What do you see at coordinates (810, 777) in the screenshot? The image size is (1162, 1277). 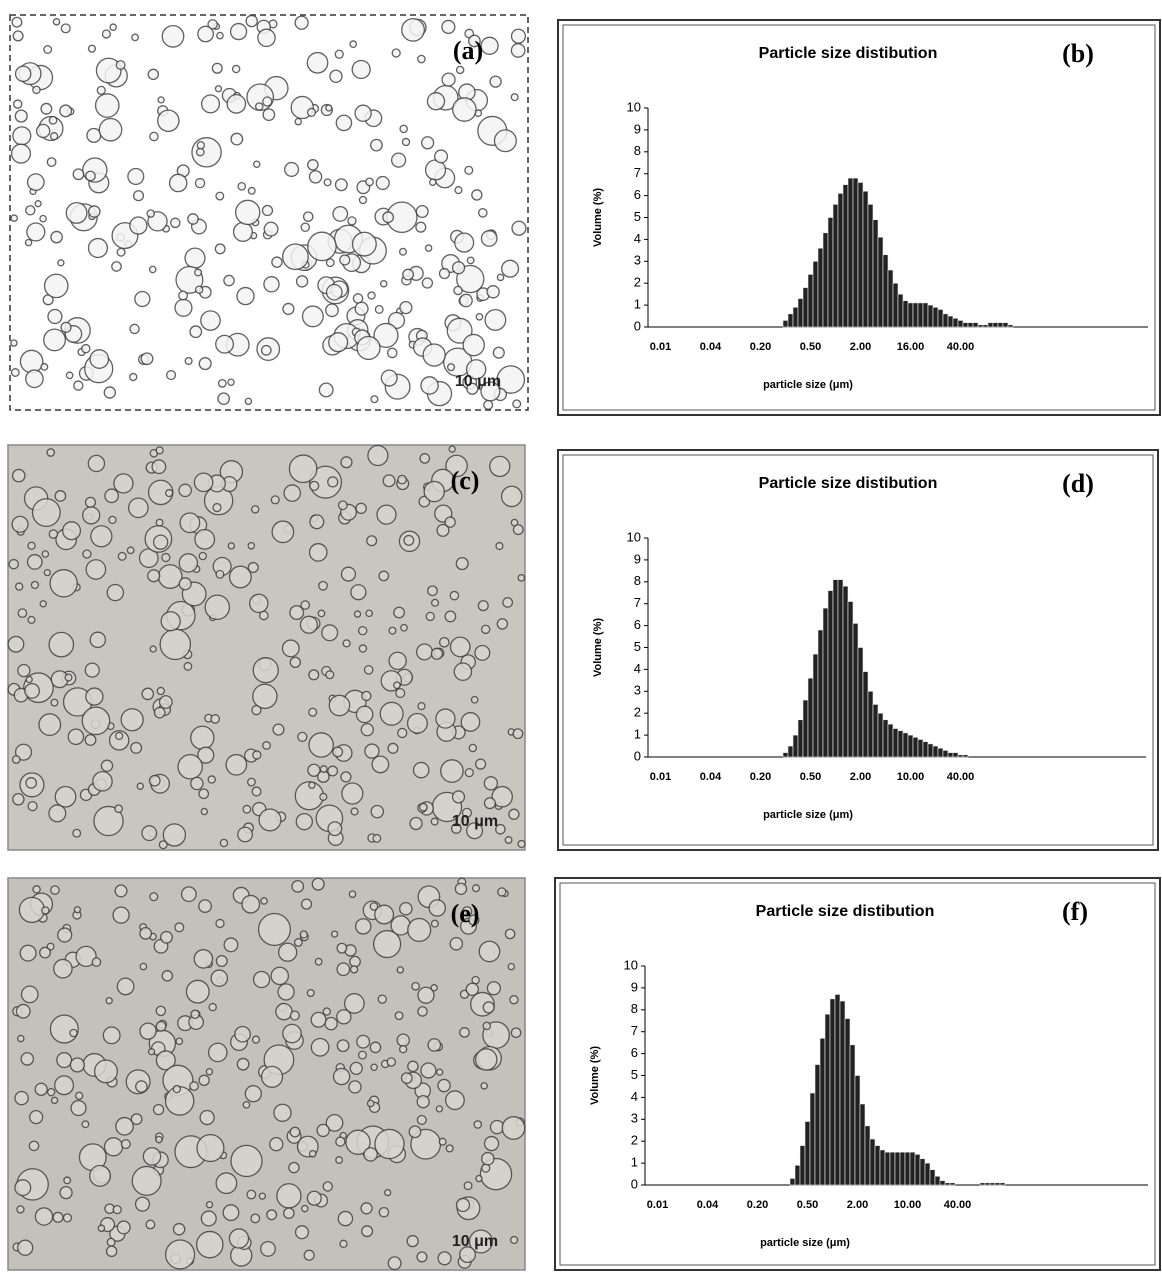 I see `x-tick-label: 0.50` at bounding box center [810, 777].